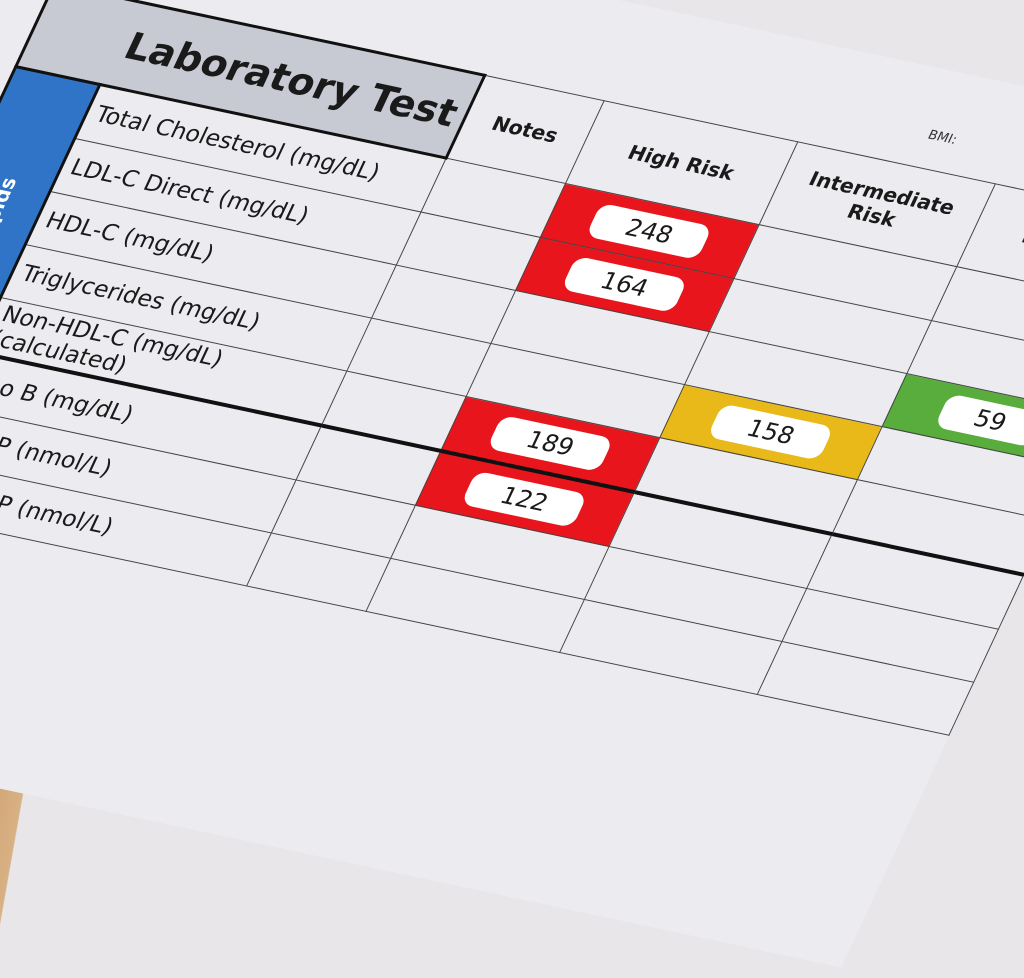 The height and width of the screenshot is (978, 1024). I want to click on result-value: 189, so click(550, 443).